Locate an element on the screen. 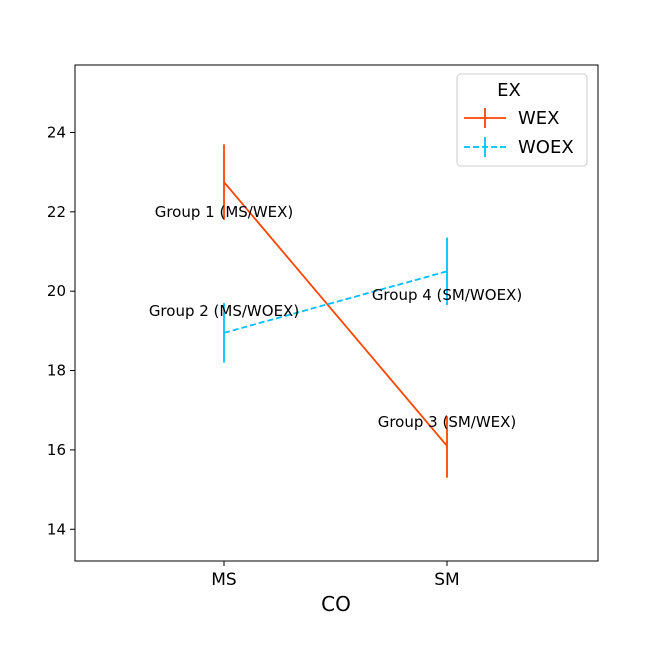 The height and width of the screenshot is (650, 650). y-tick-label: 22 is located at coordinates (56, 212).